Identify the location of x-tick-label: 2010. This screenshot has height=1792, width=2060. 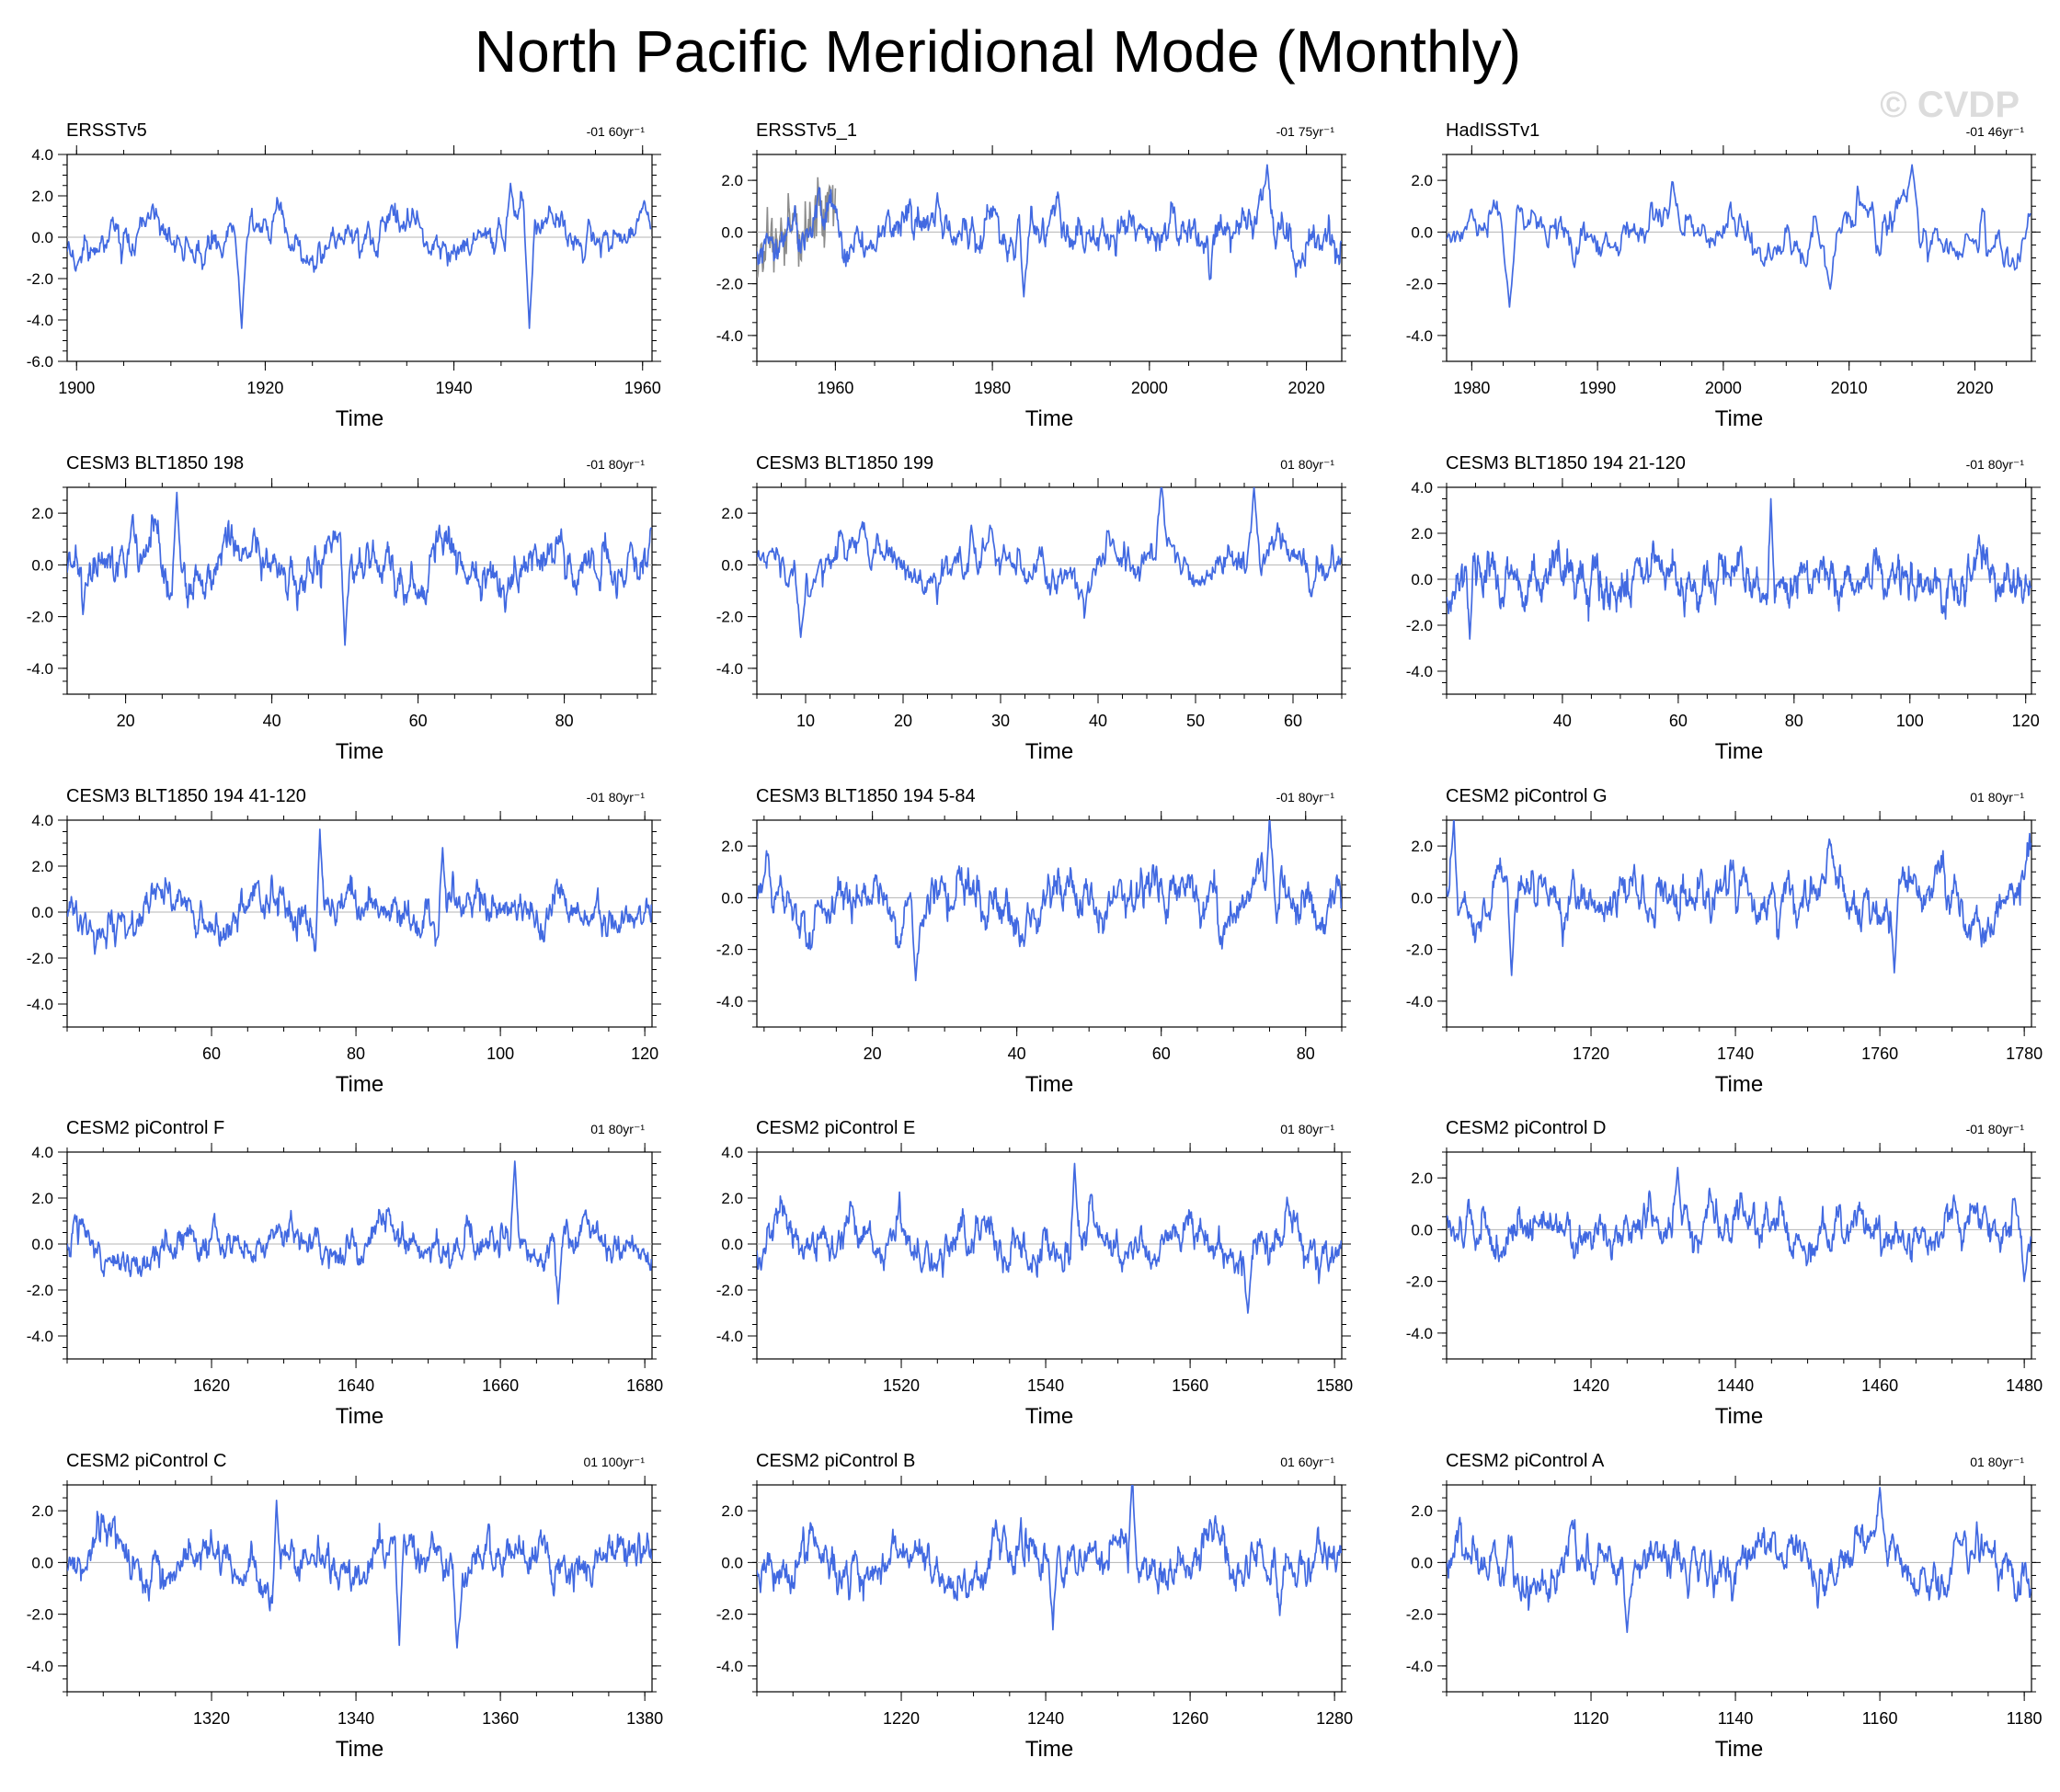
(1849, 388).